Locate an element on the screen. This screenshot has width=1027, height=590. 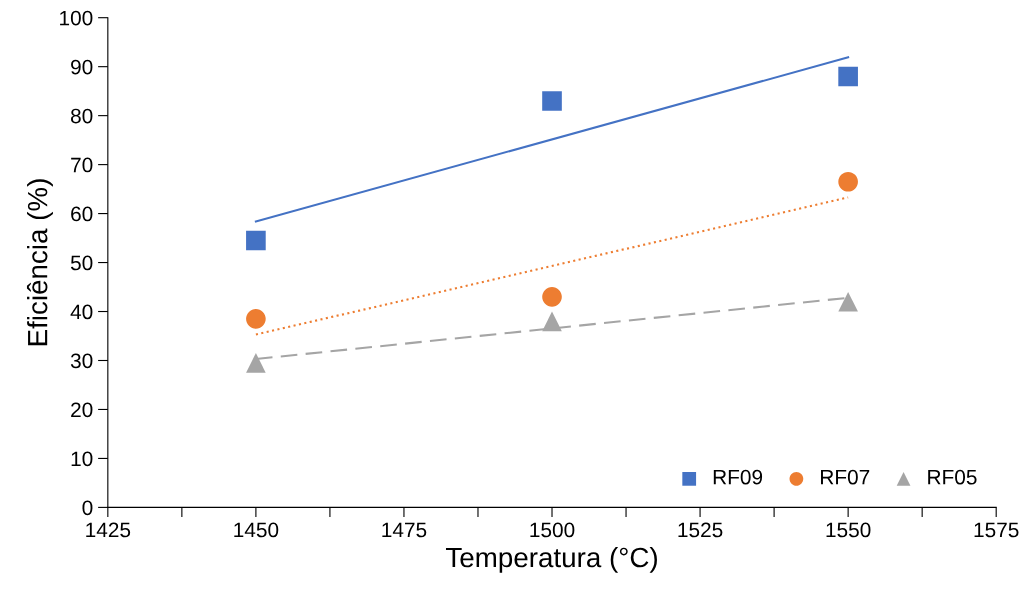
legend-label: RF09 is located at coordinates (738, 477).